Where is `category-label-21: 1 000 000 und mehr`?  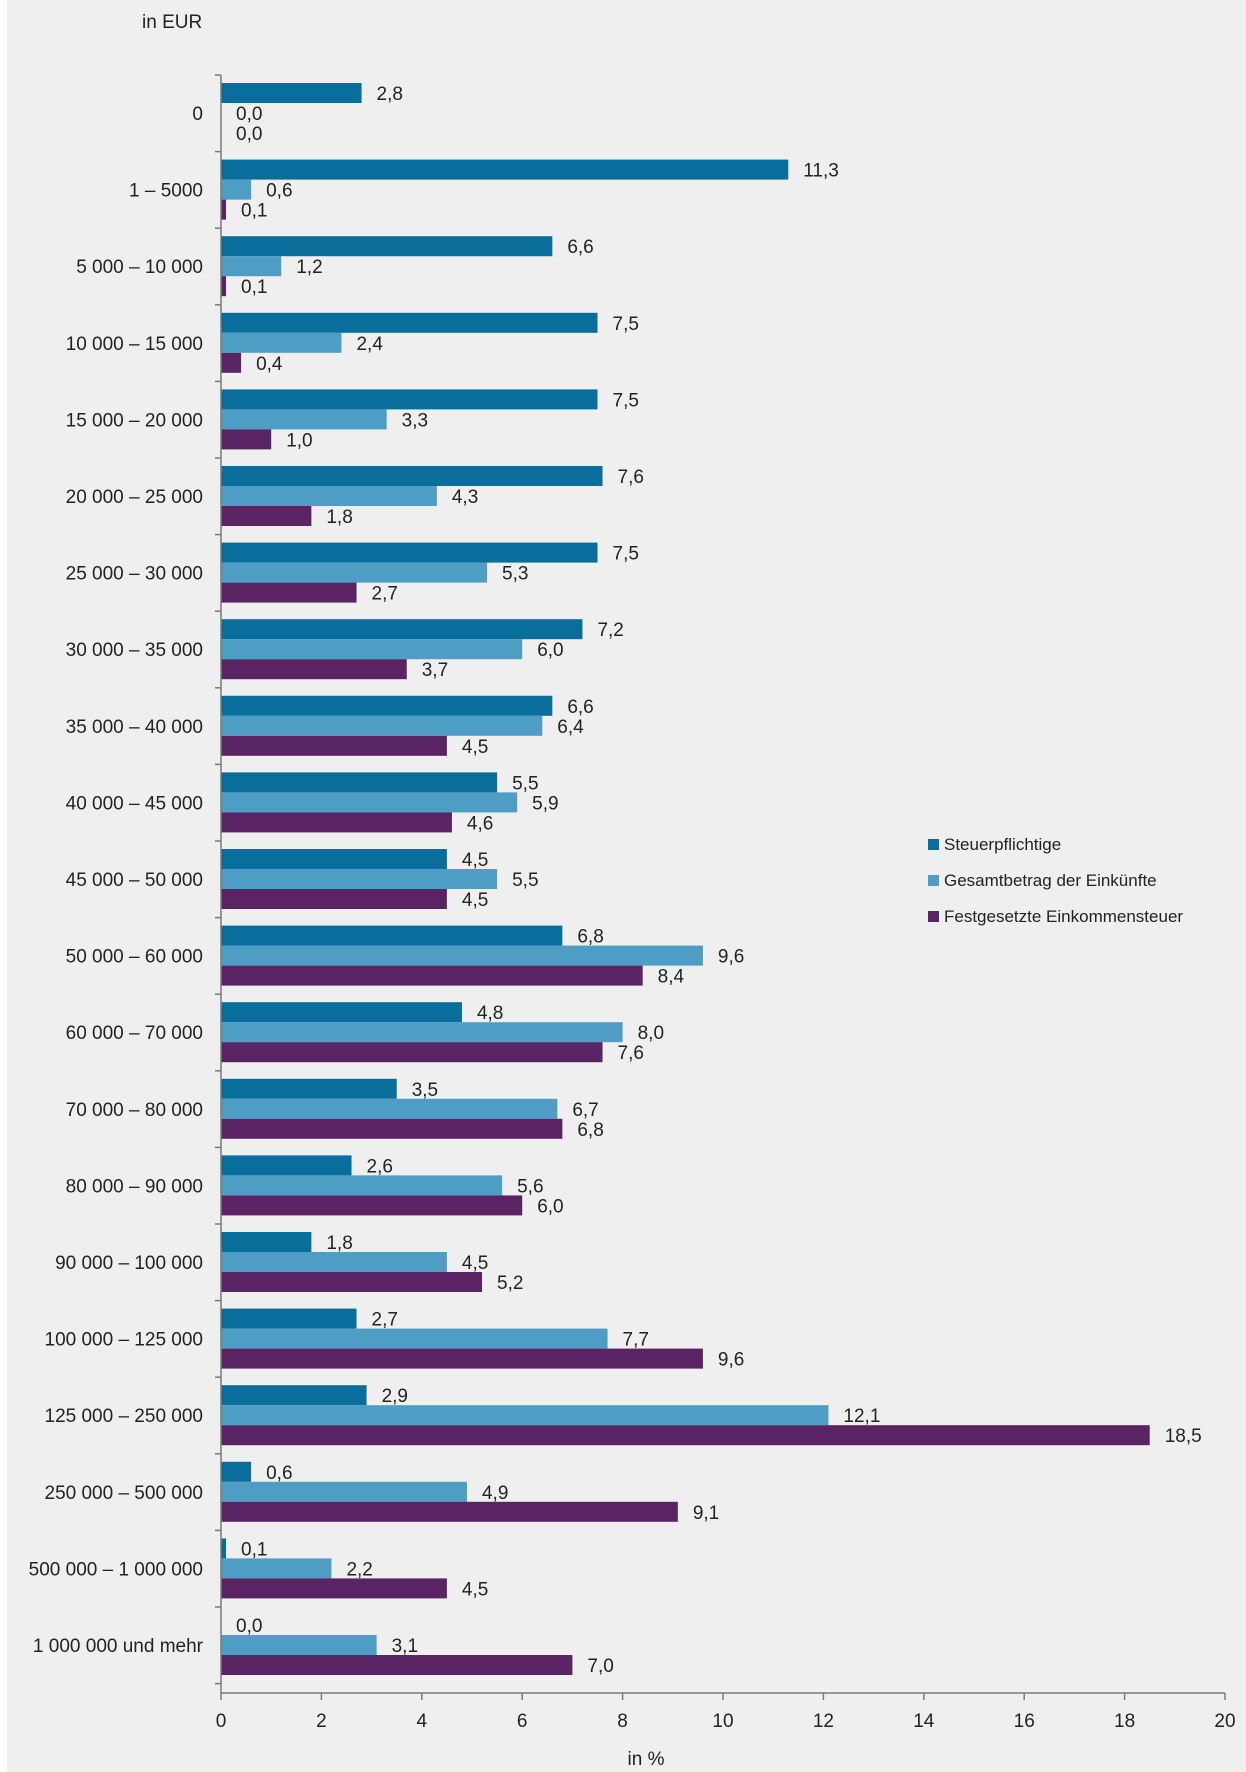 category-label-21: 1 000 000 und mehr is located at coordinates (118, 1646).